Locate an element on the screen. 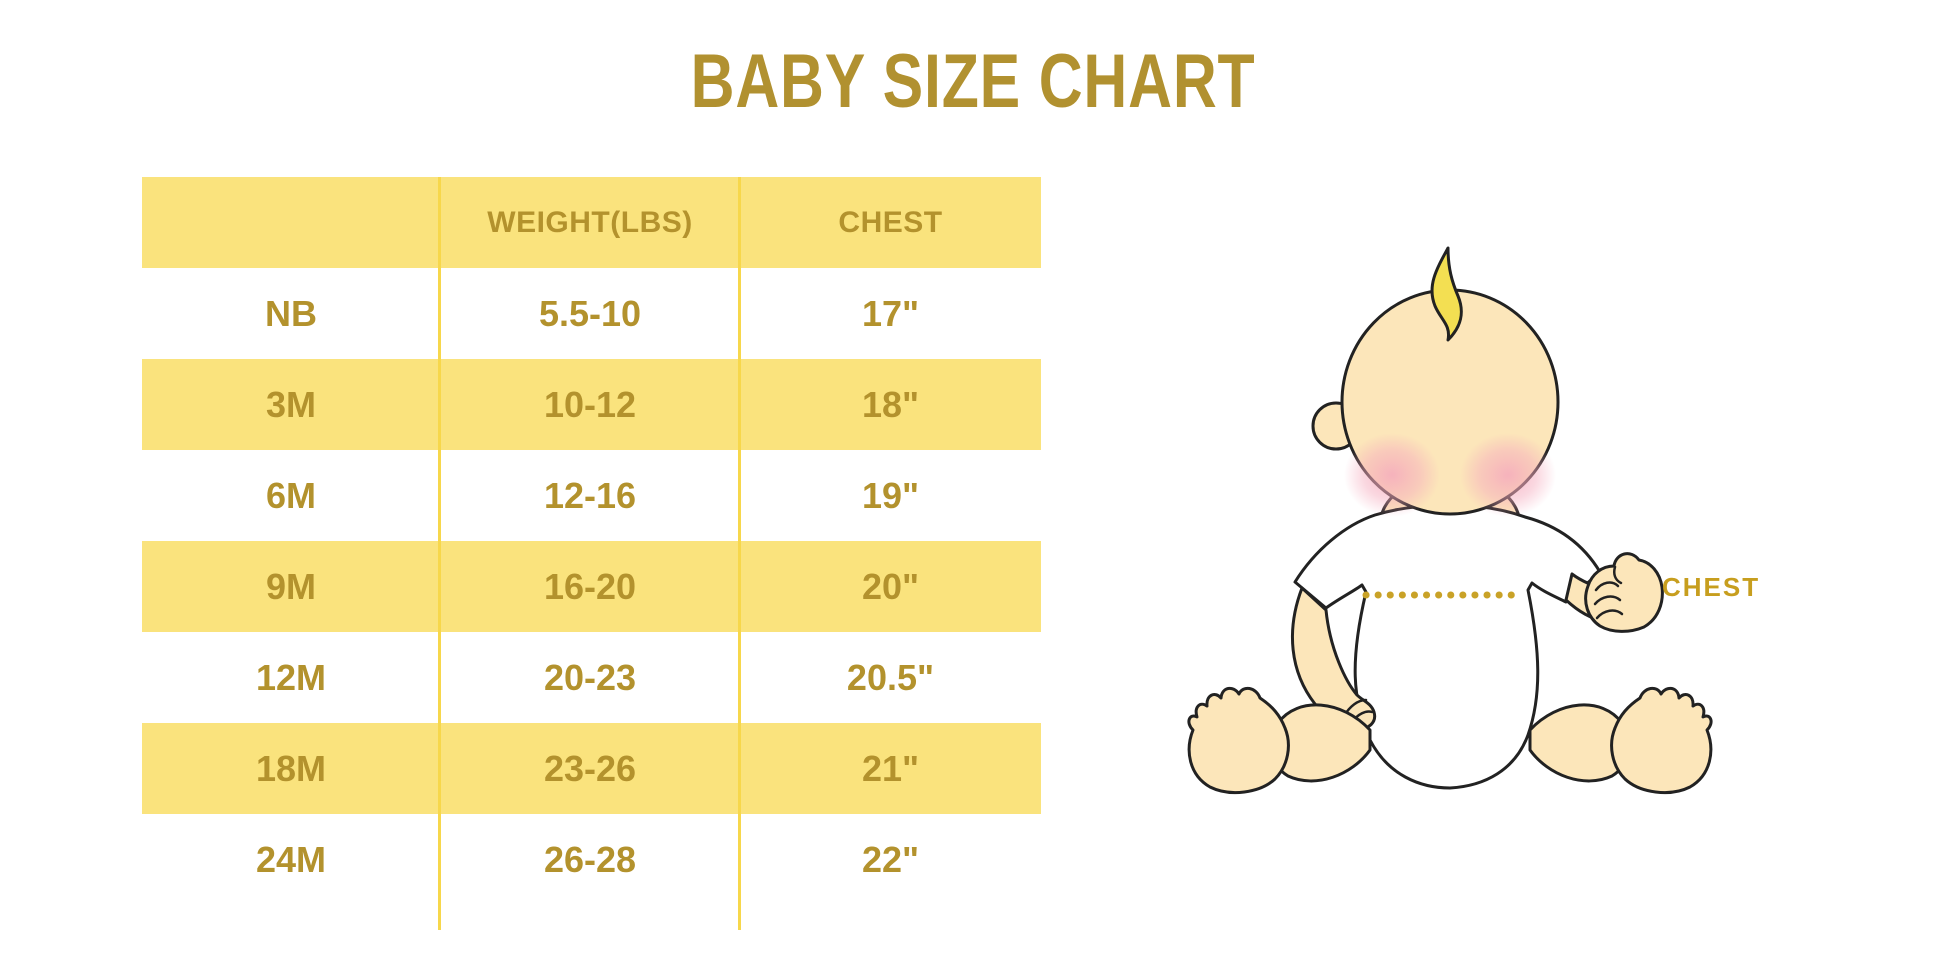  header-weight: WEIGHT(LBS) is located at coordinates (590, 222).